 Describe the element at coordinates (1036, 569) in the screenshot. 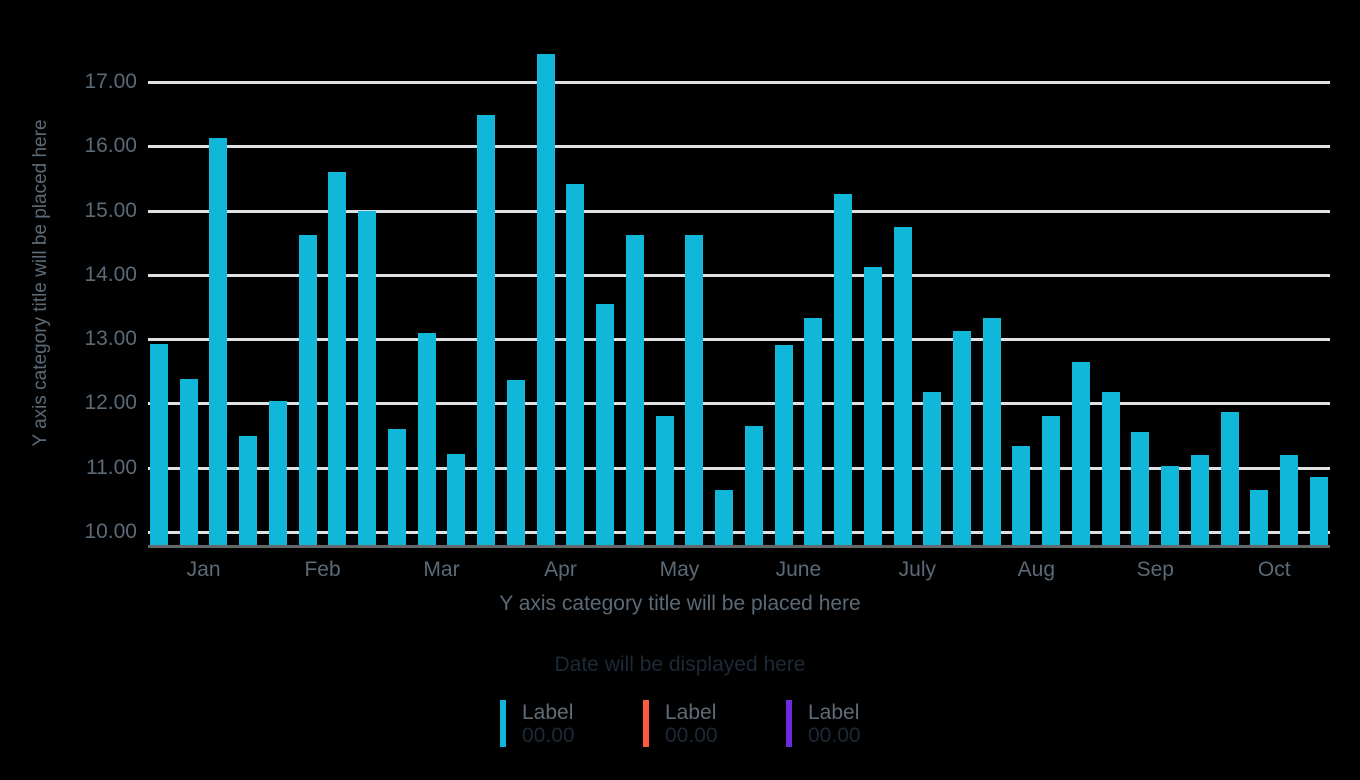

I see `x-tick-label: Aug` at that location.